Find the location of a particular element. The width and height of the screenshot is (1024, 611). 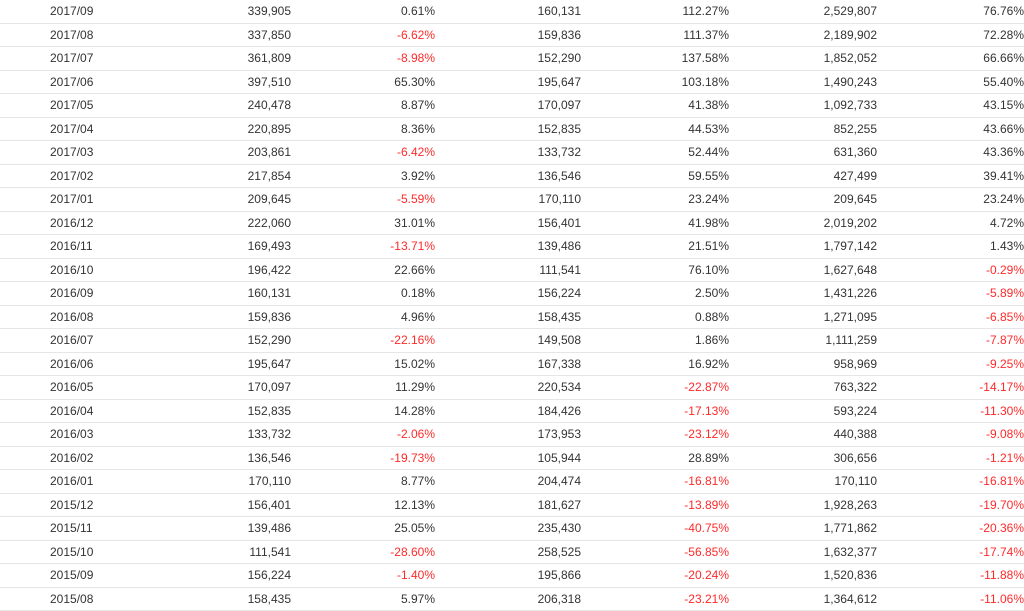

cell-value-b: 139,486 is located at coordinates (508, 246).